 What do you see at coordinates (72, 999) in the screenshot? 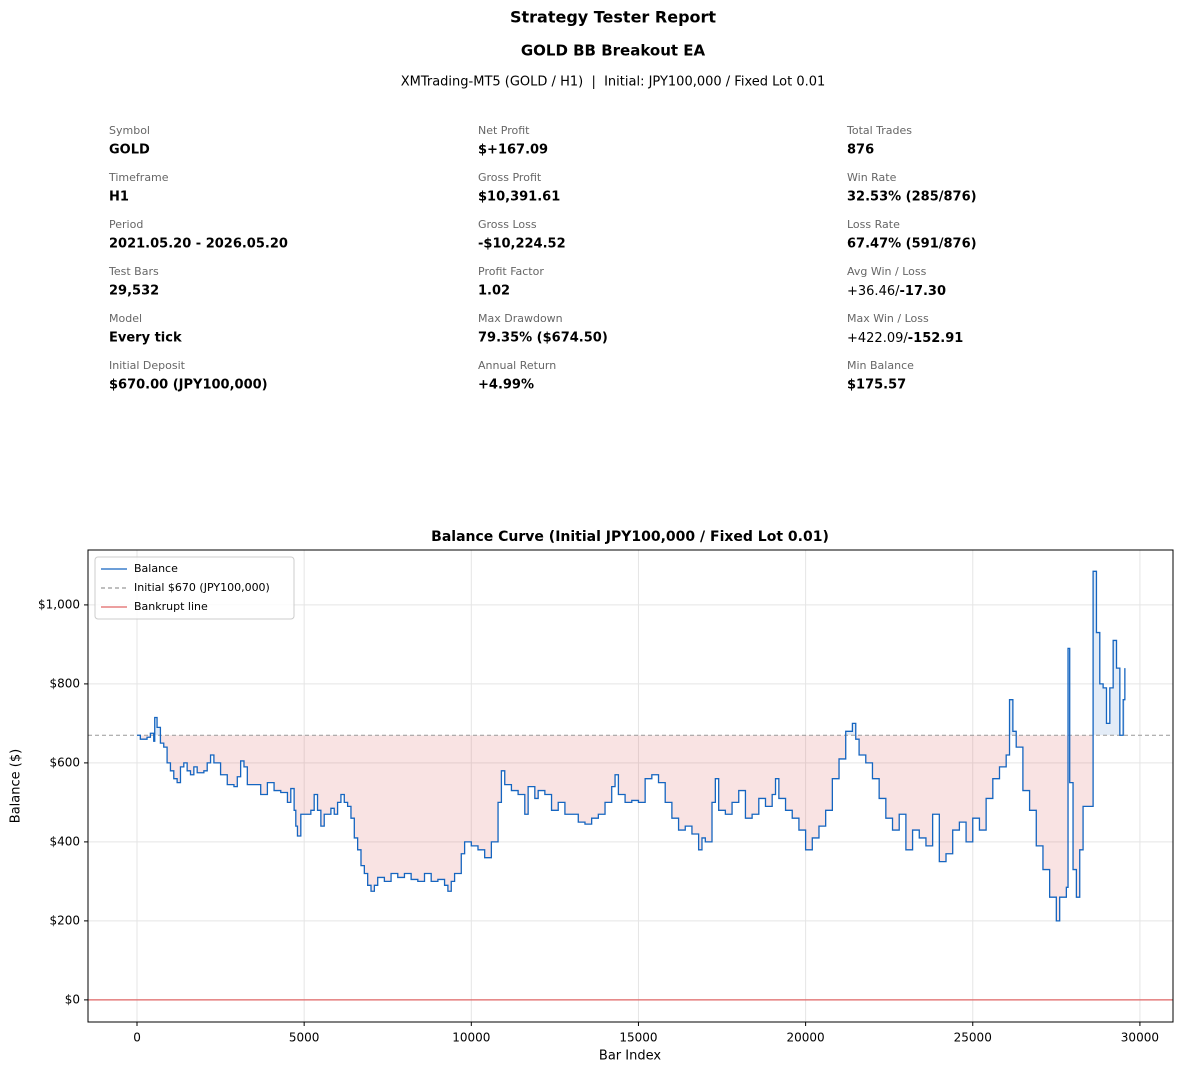
I see `y-tick-label: $0` at bounding box center [72, 999].